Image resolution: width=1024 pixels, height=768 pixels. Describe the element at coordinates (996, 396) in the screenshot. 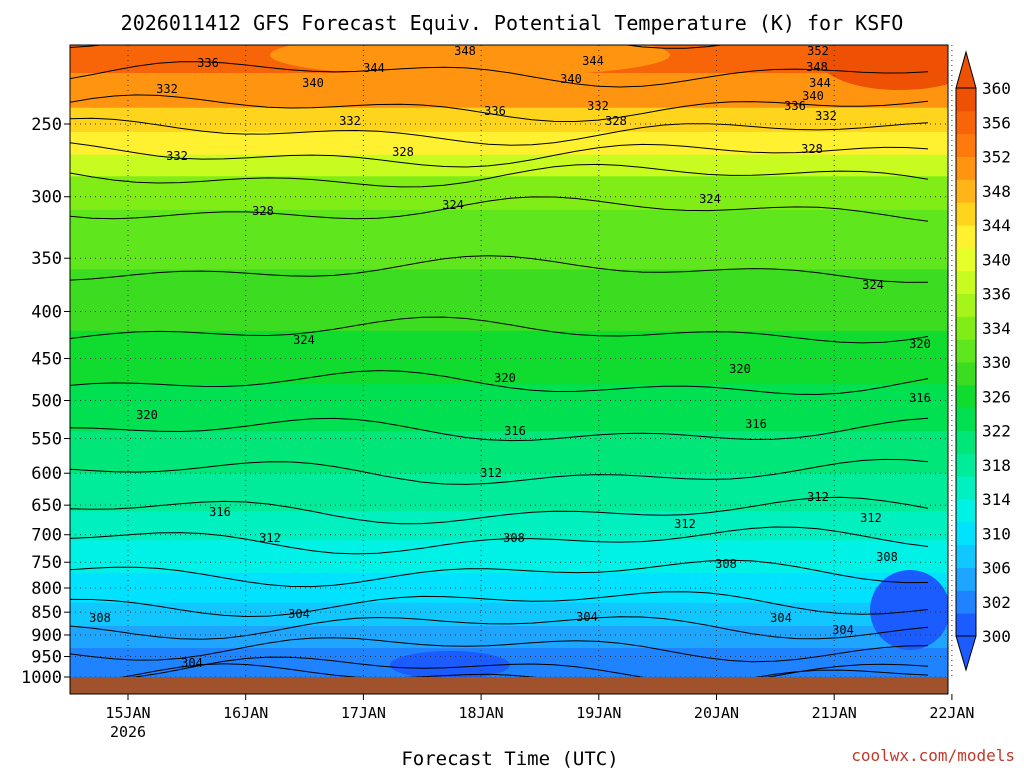

I see `colorbar-label: 326` at that location.